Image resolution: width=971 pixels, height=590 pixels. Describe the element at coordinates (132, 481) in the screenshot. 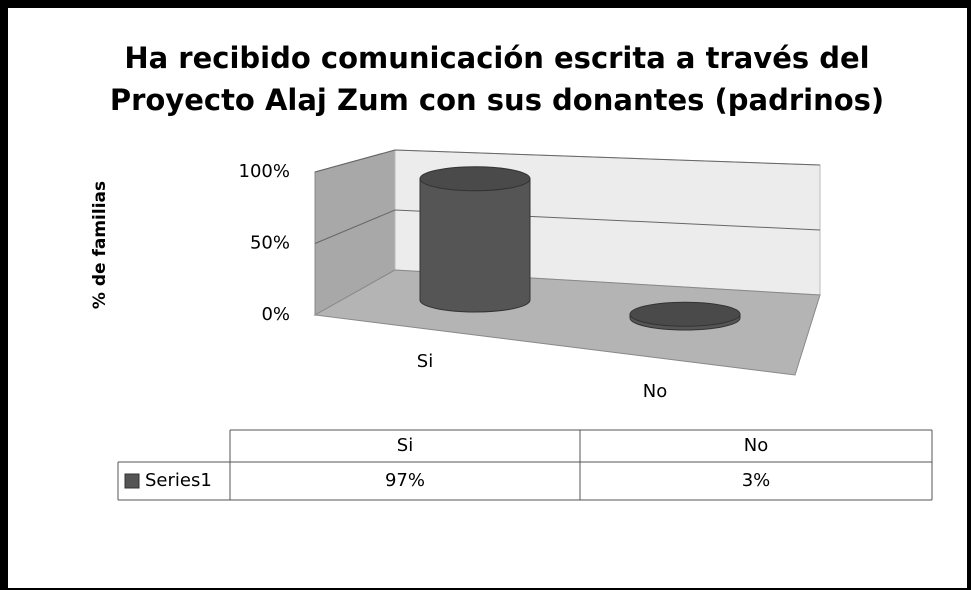

I see `legend-swatch` at that location.